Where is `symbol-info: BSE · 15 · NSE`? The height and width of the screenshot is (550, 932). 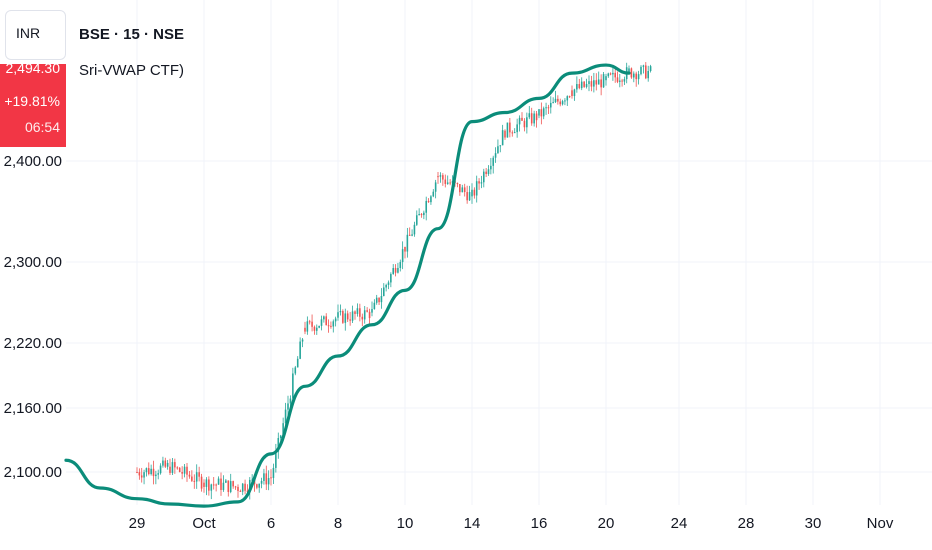
symbol-info: BSE · 15 · NSE is located at coordinates (132, 34).